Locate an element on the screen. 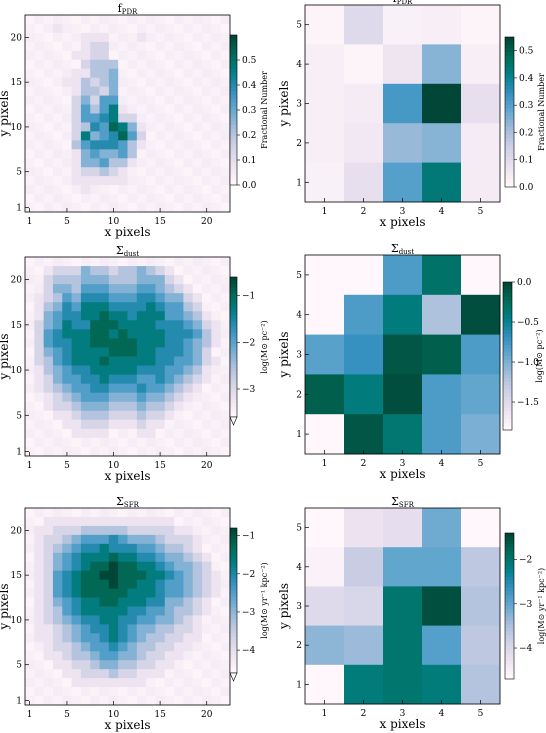  y-axis-label: y pixels is located at coordinates (284, 104).